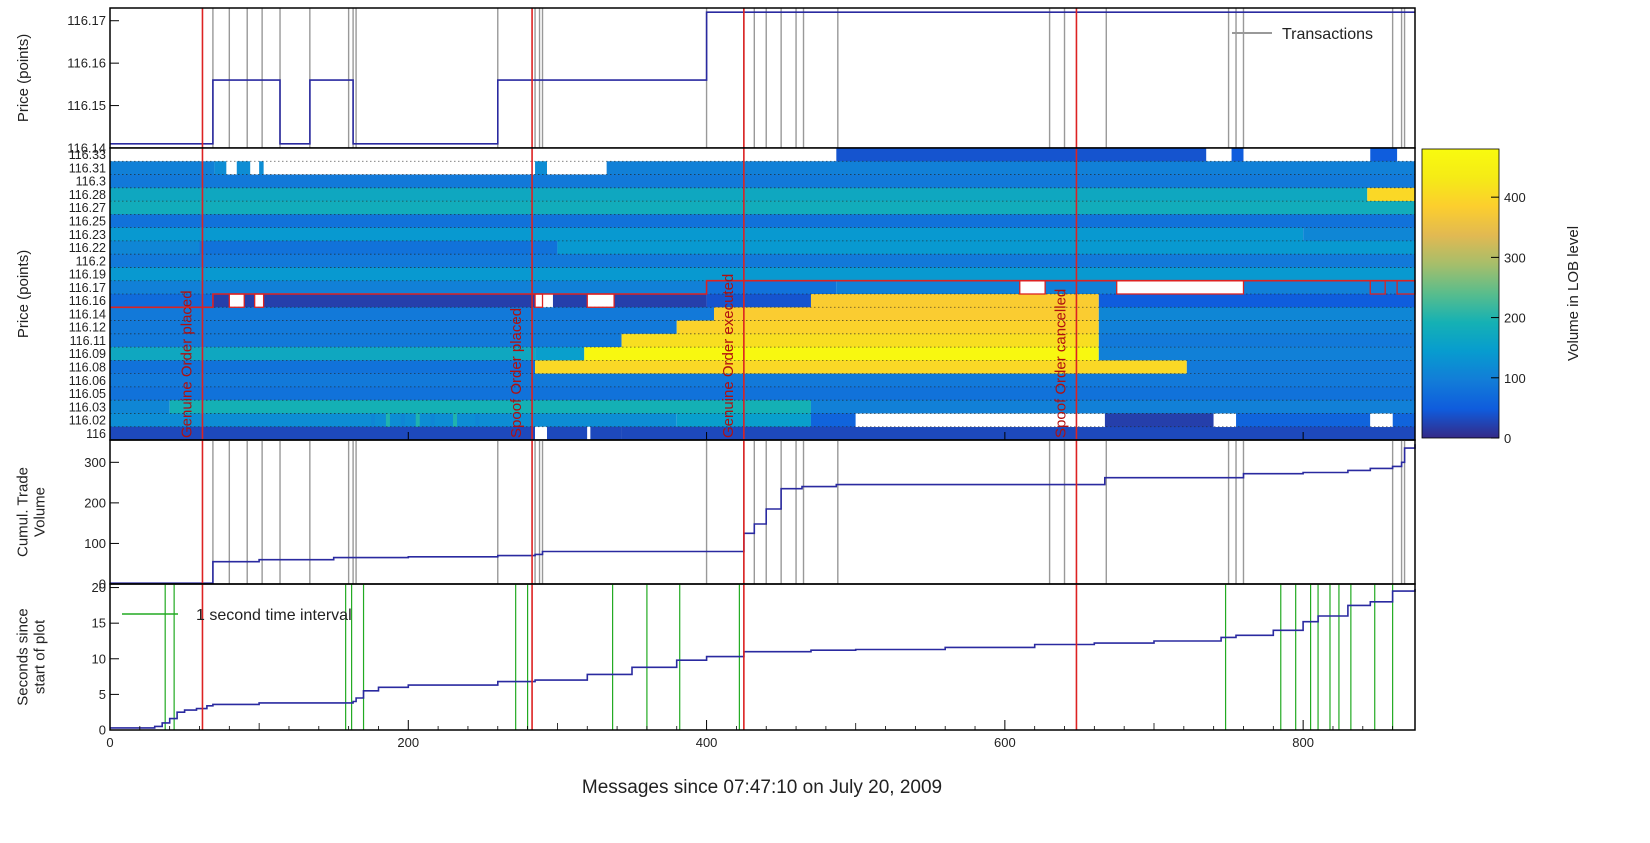  What do you see at coordinates (87, 301) in the screenshot?
I see `lob-level-label: 116.16` at bounding box center [87, 301].